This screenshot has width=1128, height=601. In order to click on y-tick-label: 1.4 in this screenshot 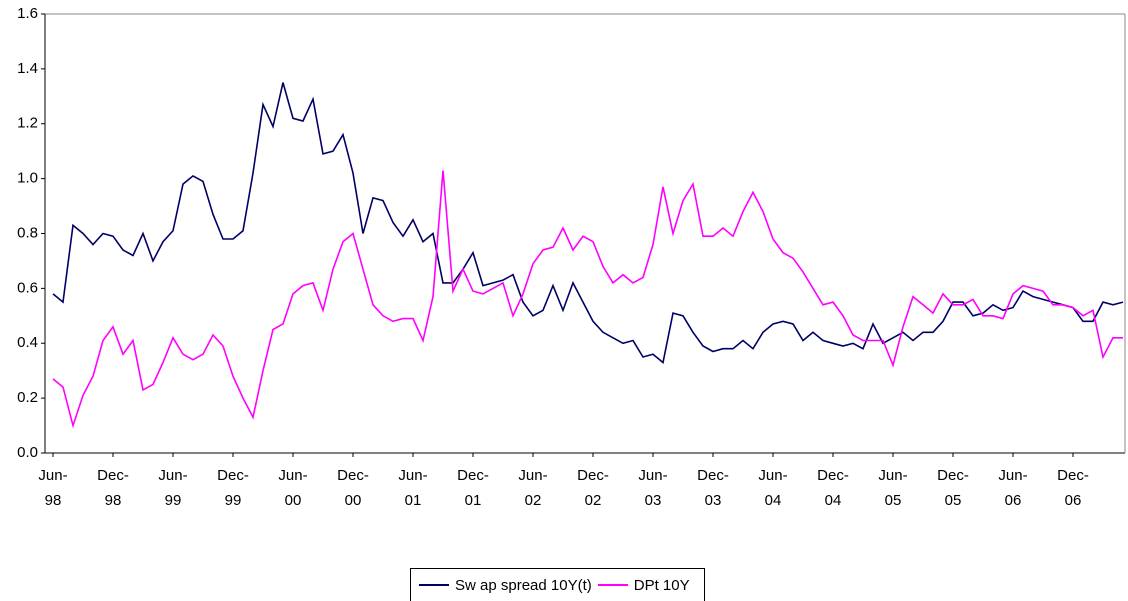, I will do `click(27, 68)`.